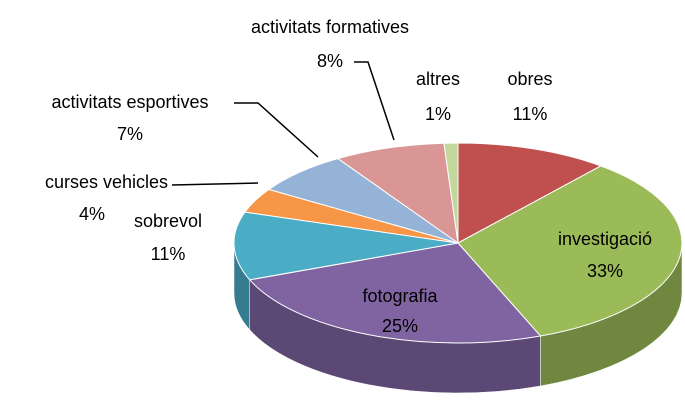  What do you see at coordinates (400, 296) in the screenshot?
I see `slice-label: fotografia` at bounding box center [400, 296].